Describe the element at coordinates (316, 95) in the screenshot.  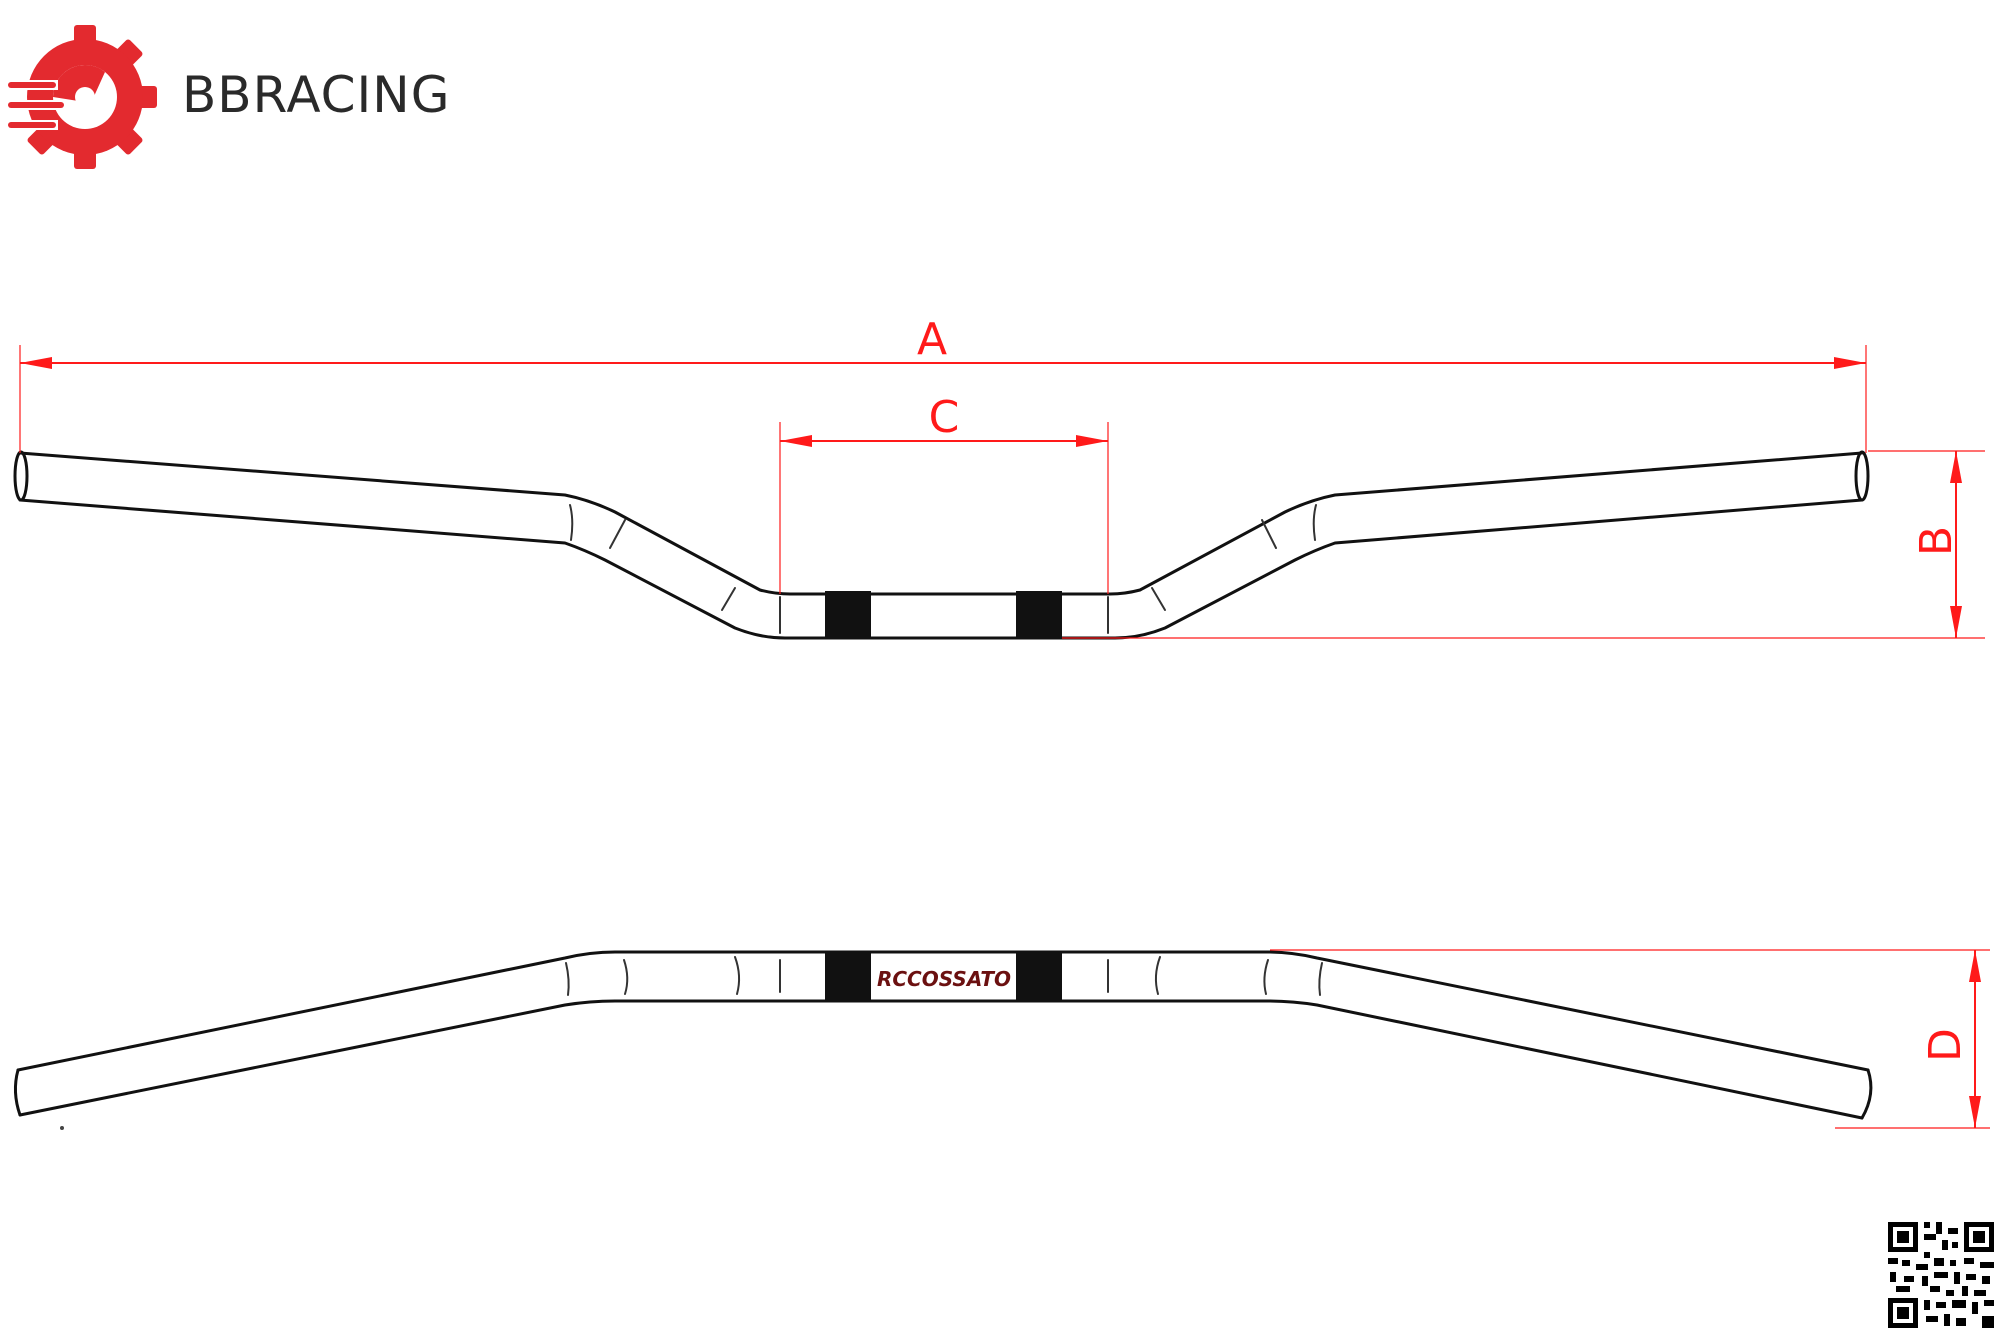
I see `brand-name: BBRACING` at that location.